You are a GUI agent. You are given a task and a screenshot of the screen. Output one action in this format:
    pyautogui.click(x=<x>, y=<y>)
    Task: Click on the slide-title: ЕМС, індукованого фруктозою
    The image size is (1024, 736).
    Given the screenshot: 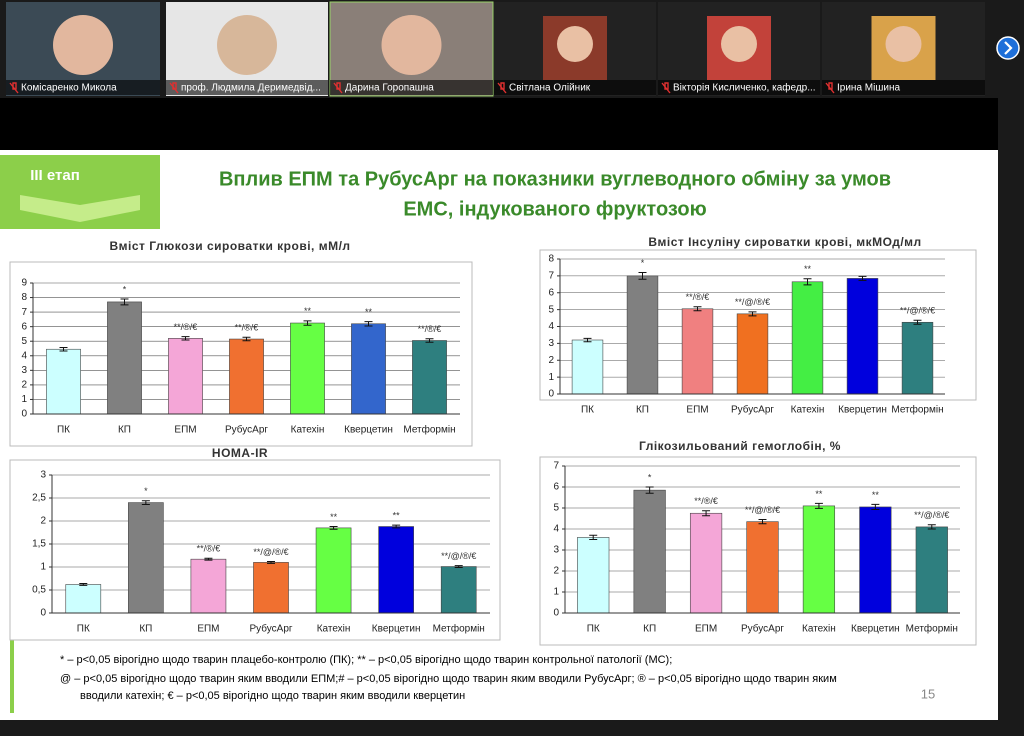 What is the action you would take?
    pyautogui.click(x=554, y=209)
    